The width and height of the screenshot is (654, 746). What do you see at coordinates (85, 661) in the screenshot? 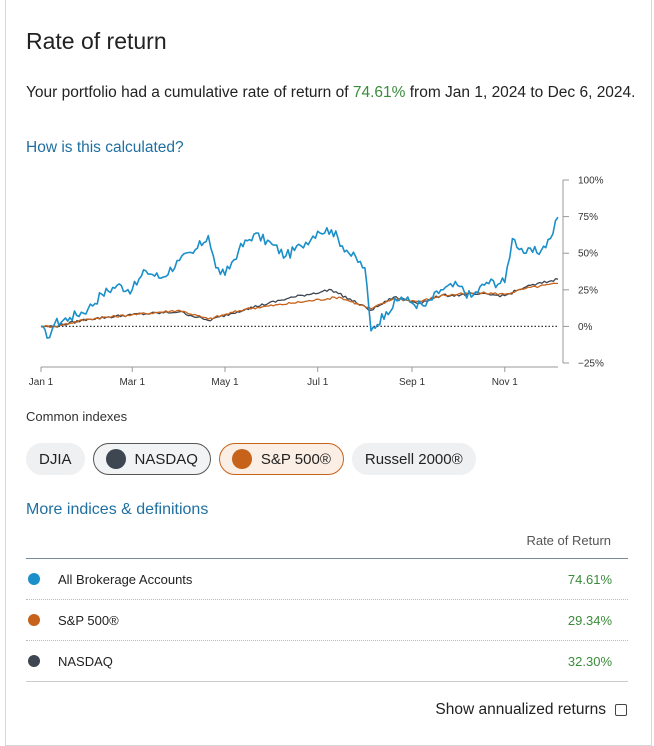
I see `row-name: NASDAQ` at bounding box center [85, 661].